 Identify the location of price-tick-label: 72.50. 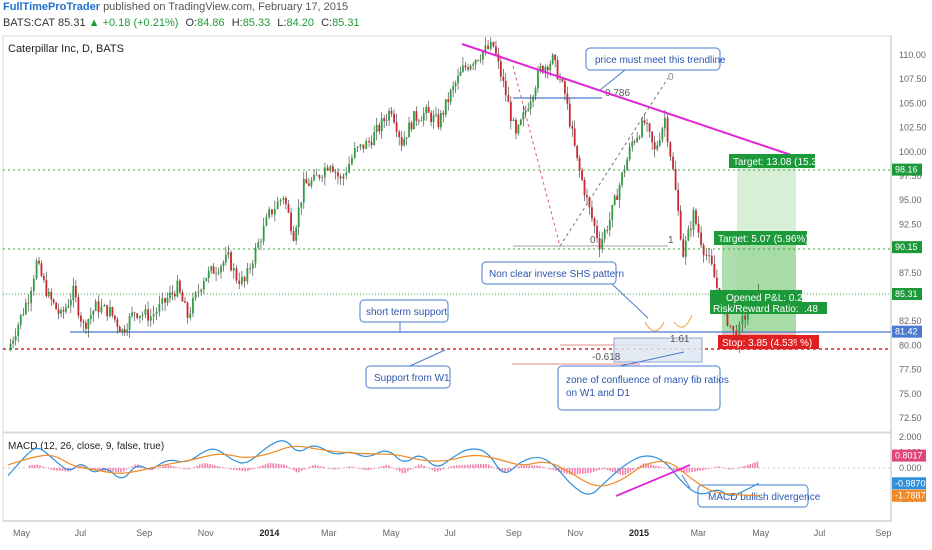
(910, 418).